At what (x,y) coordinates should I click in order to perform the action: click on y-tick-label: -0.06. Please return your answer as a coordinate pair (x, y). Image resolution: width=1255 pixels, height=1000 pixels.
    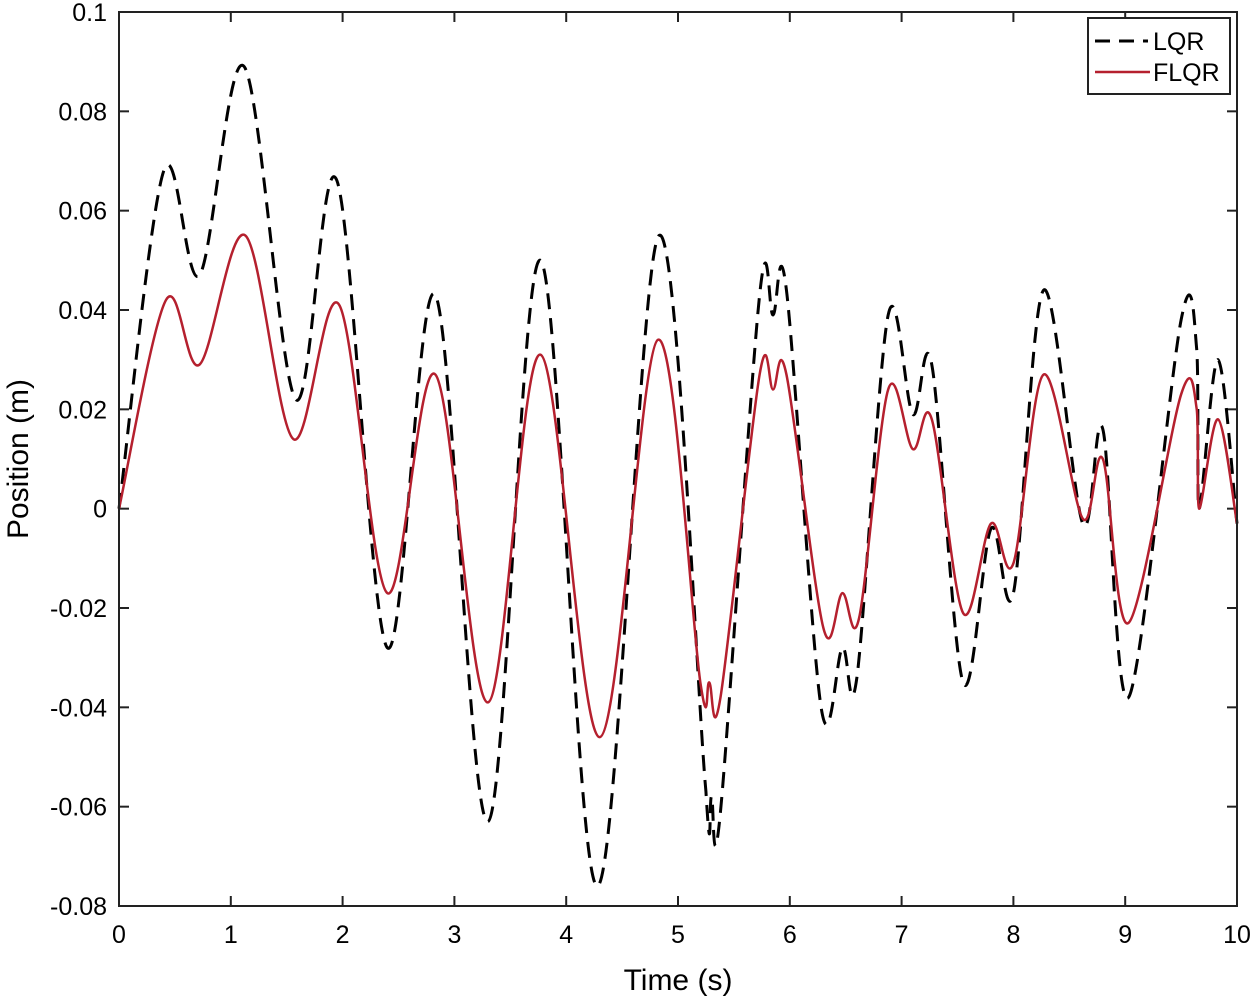
    Looking at the image, I should click on (78, 808).